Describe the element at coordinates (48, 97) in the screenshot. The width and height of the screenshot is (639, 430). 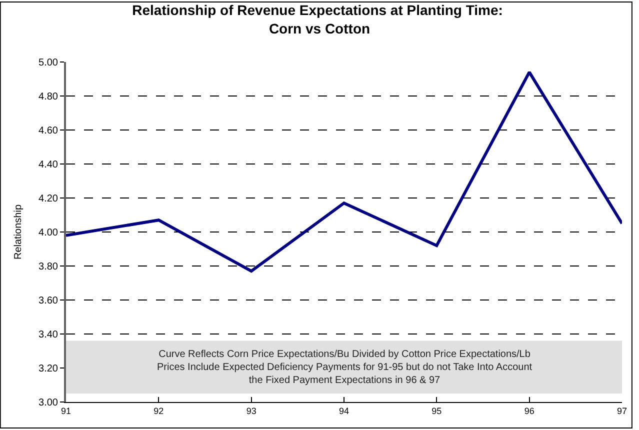
I see `y-tick-label: 4.80` at that location.